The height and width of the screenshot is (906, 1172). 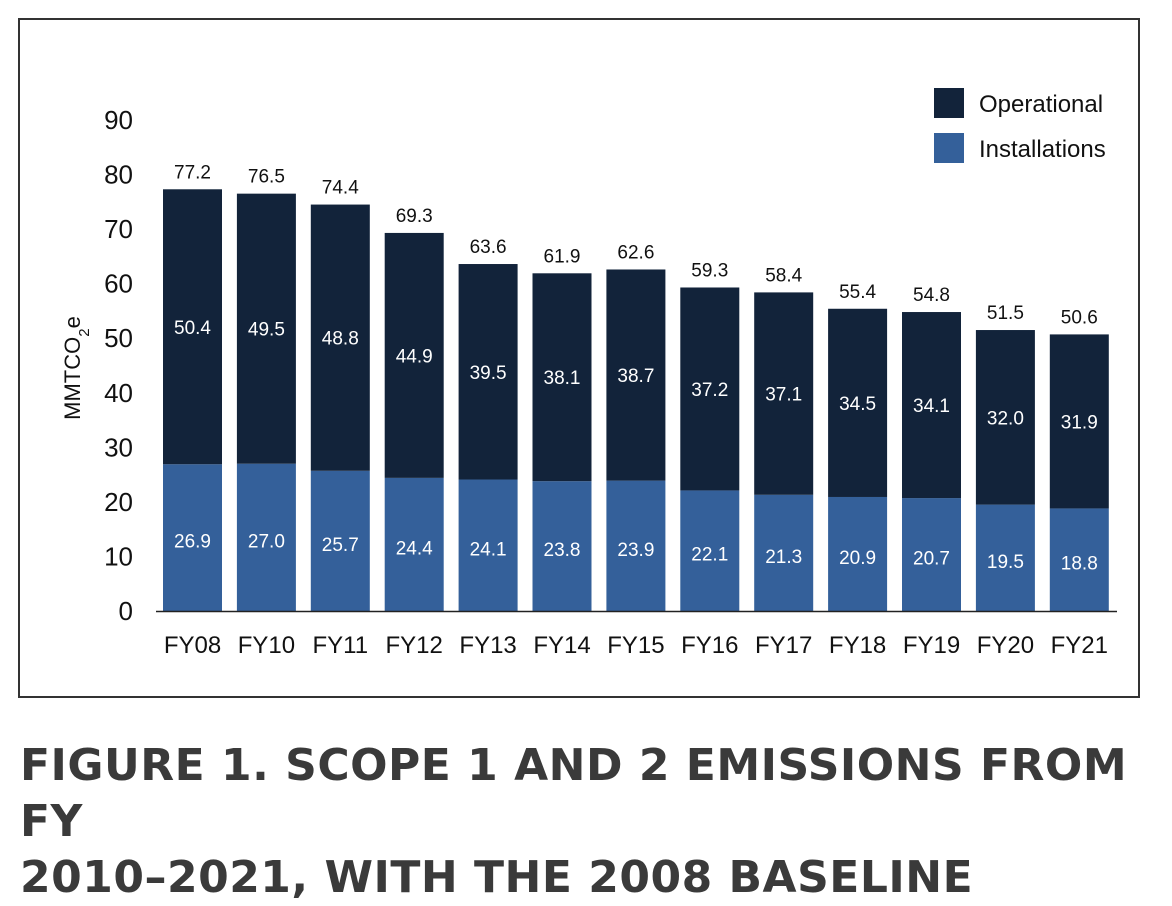 What do you see at coordinates (635, 645) in the screenshot?
I see `x-category-label: FY15` at bounding box center [635, 645].